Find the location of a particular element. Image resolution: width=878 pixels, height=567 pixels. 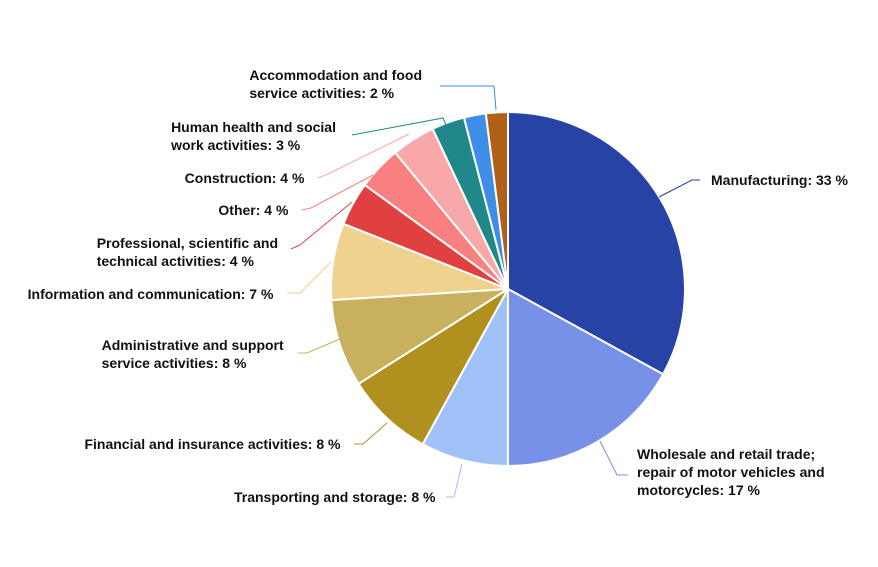

slice-label-line: Accommodation and food is located at coordinates (335, 75).